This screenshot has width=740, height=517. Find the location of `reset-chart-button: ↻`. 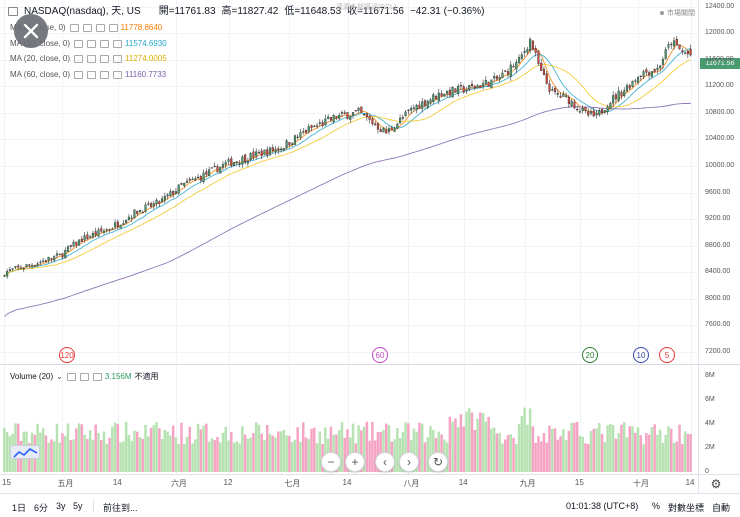

reset-chart-button: ↻ is located at coordinates (438, 462).